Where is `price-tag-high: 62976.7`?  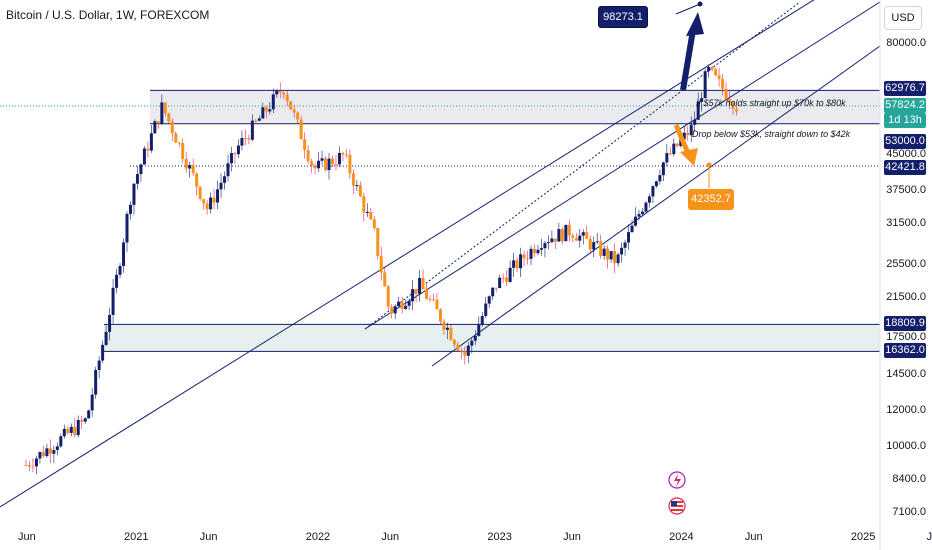 price-tag-high: 62976.7 is located at coordinates (905, 88).